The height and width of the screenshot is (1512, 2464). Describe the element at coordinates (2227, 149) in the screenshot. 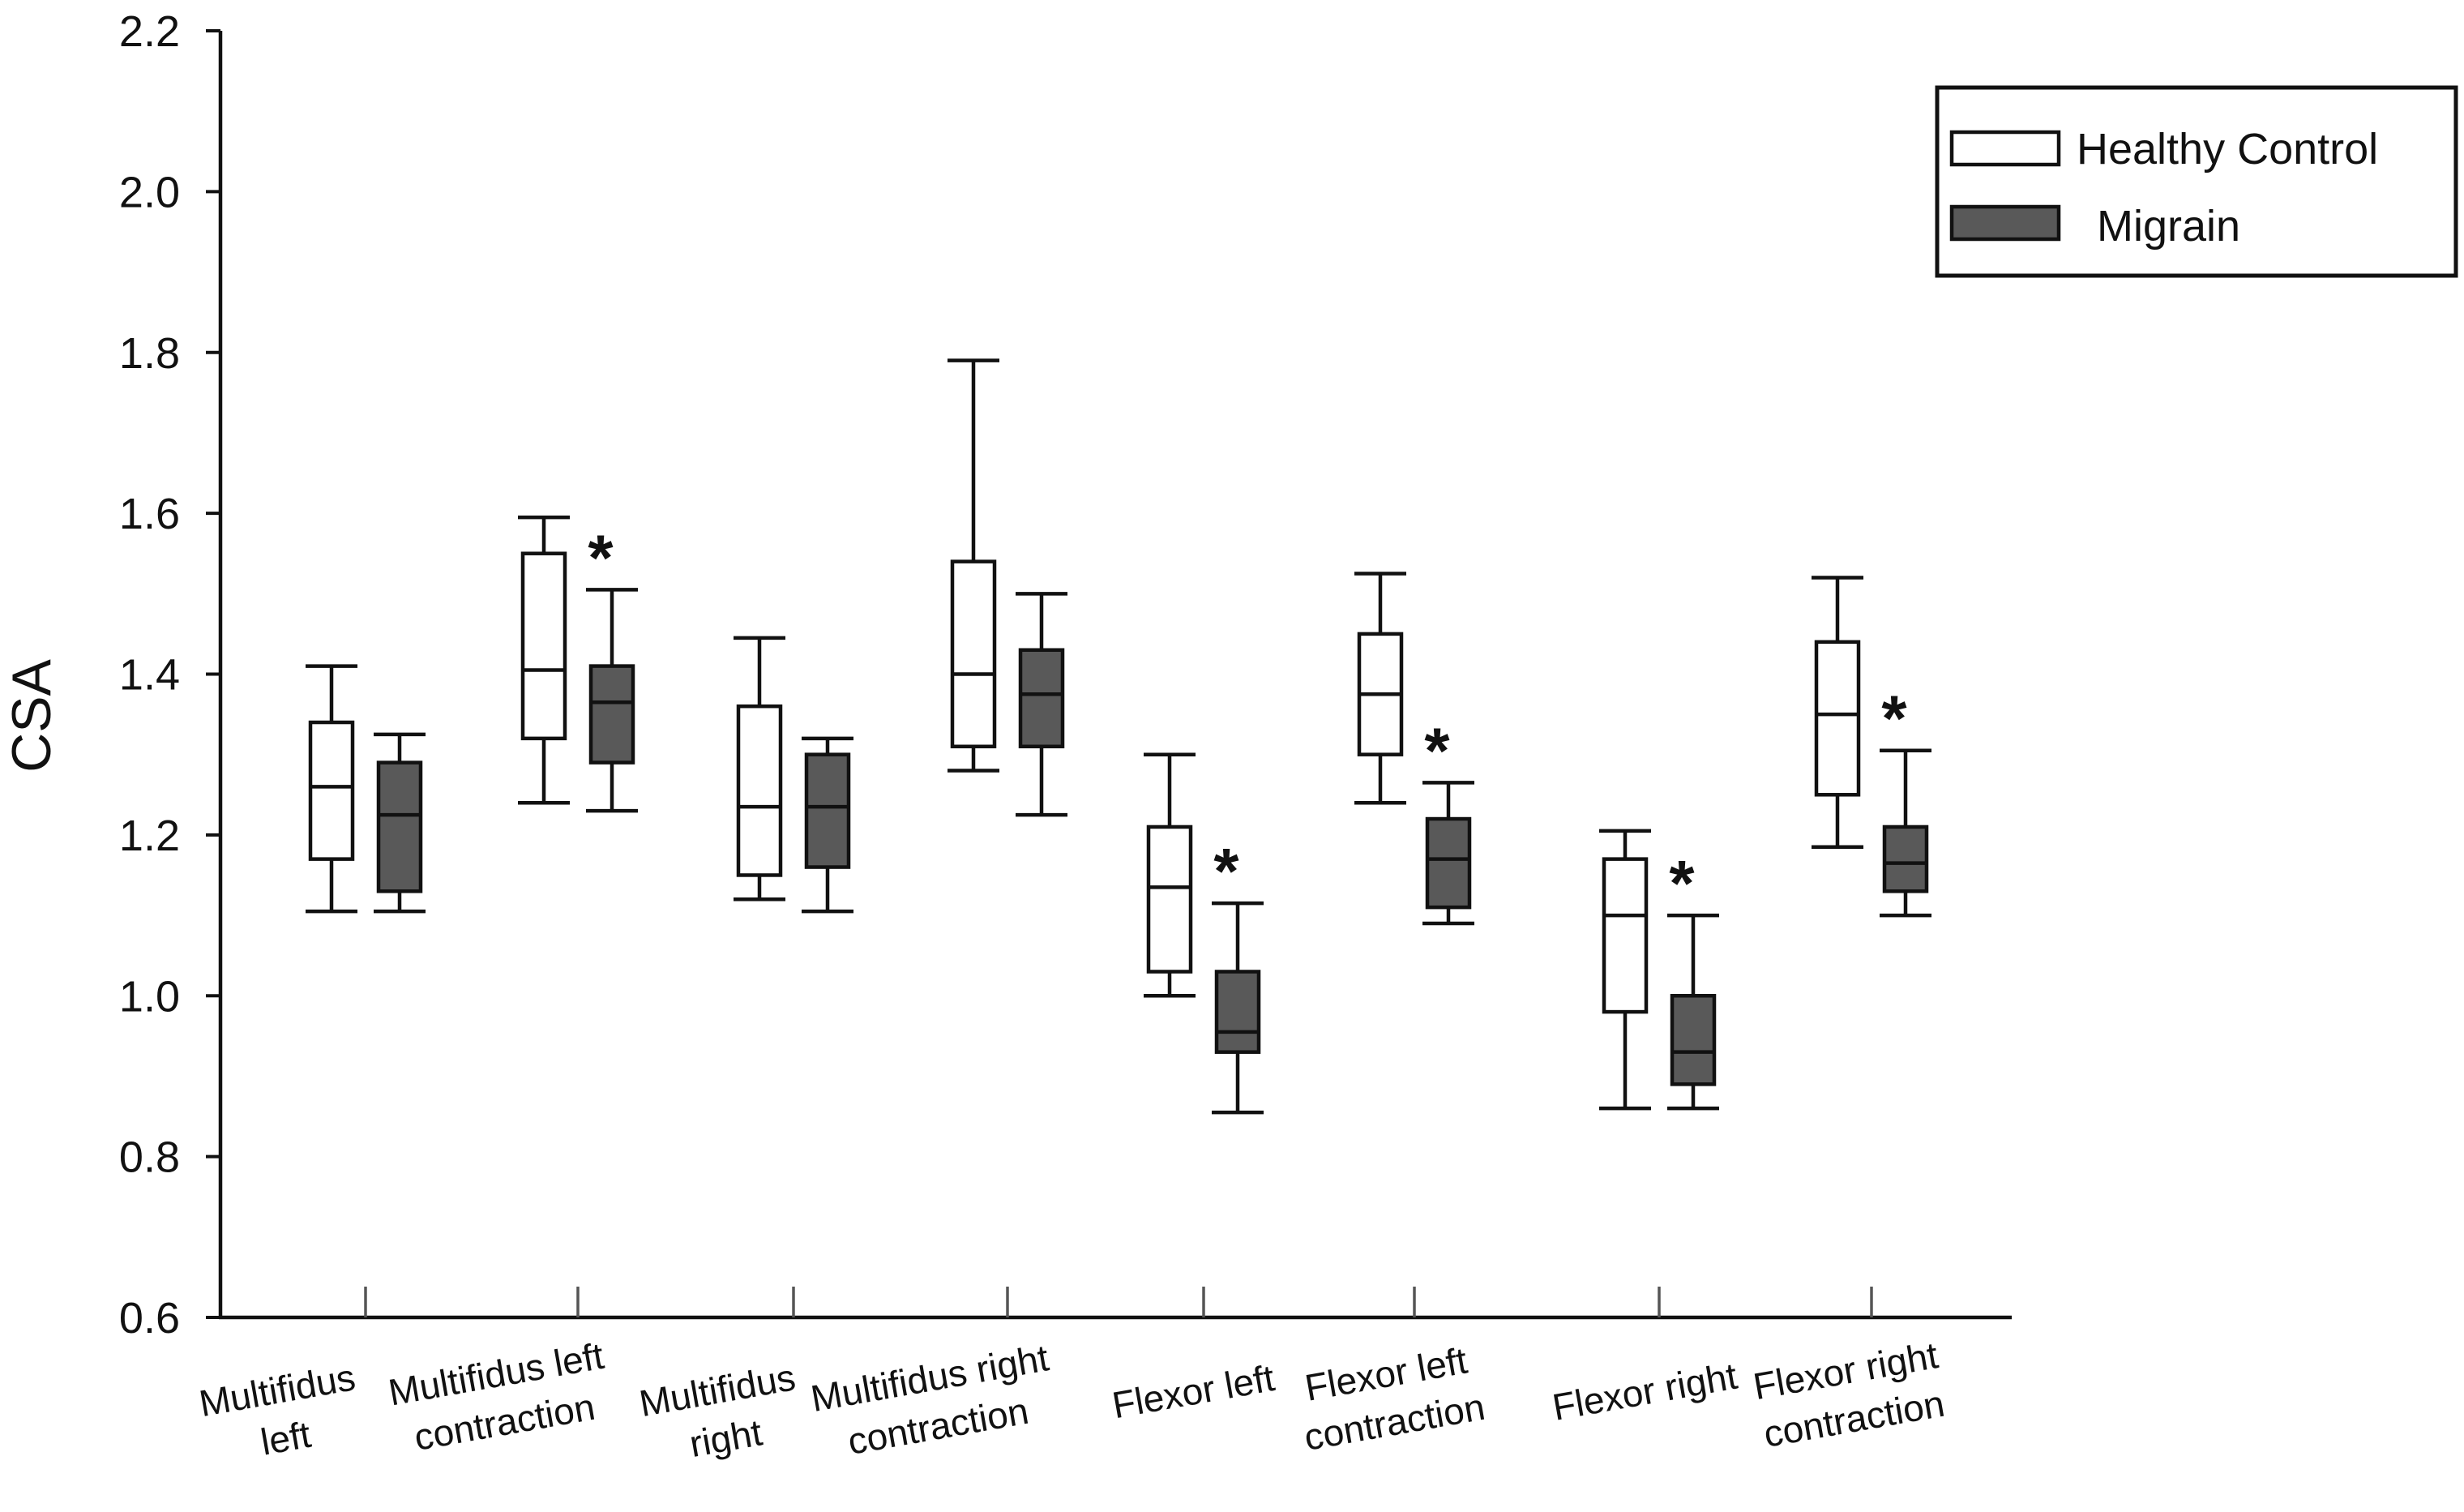

I see `legend-label-healthy-control: Healthy Control` at that location.